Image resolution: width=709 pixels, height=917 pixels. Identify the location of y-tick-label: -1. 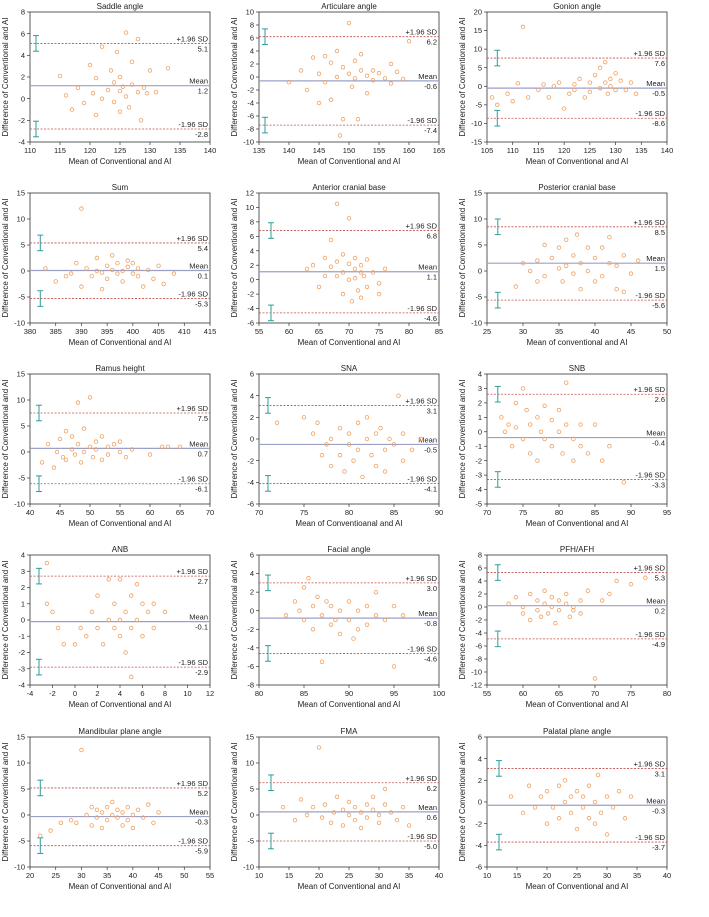
(478, 446).